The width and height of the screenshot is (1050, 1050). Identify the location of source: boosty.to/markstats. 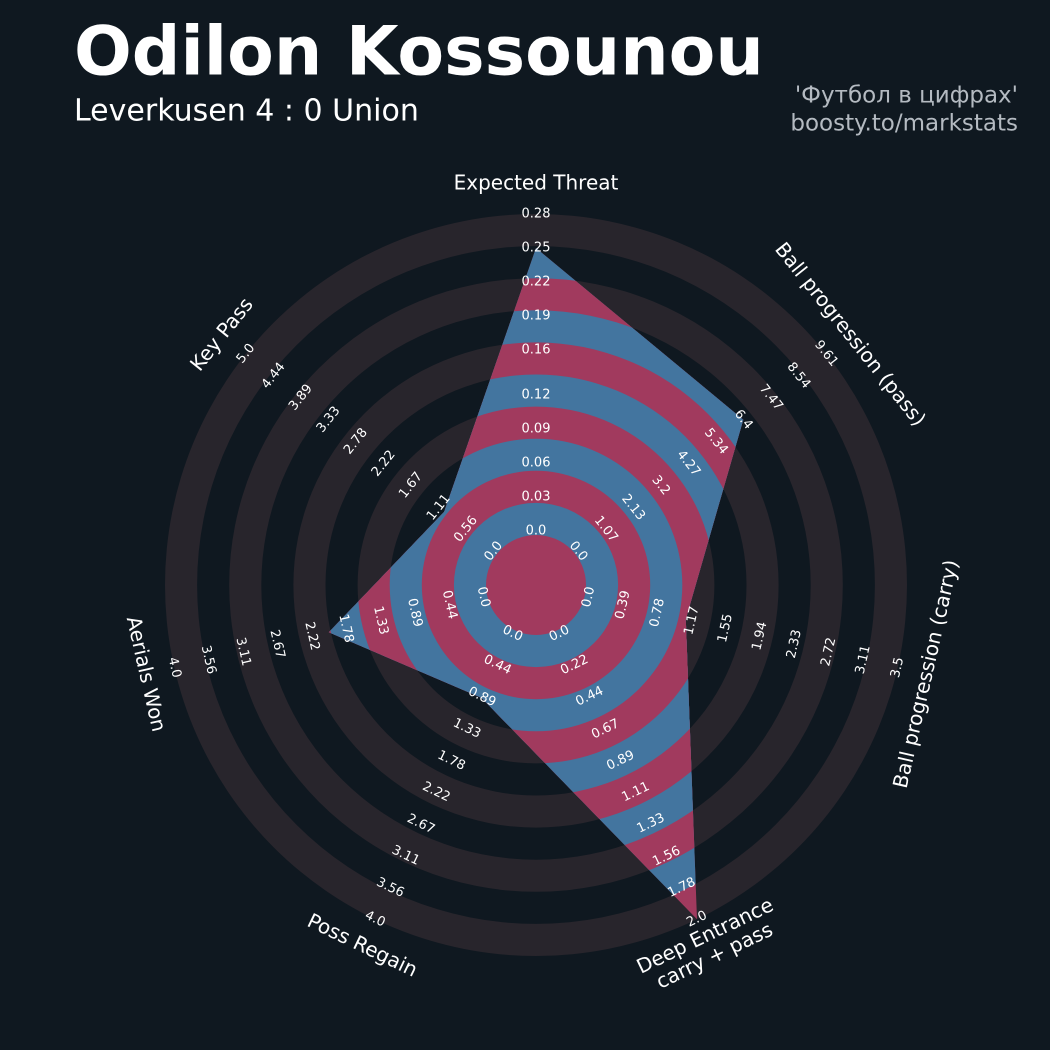
(904, 124).